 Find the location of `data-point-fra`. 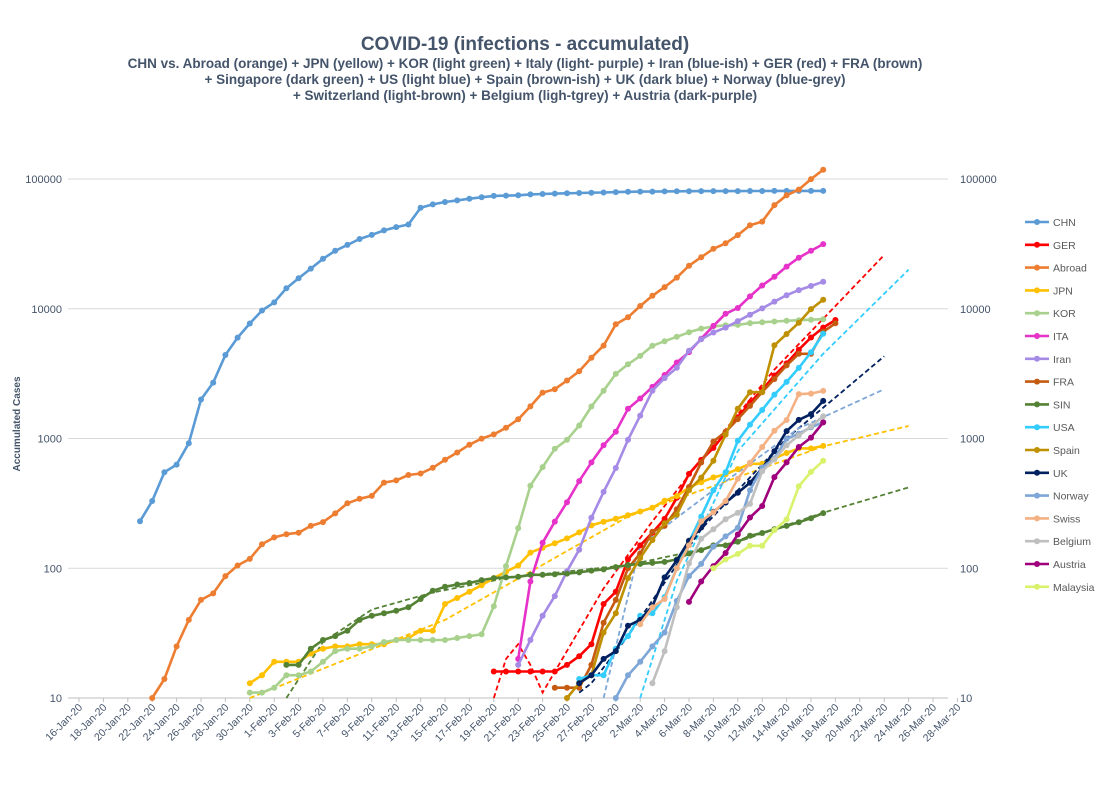

data-point-fra is located at coordinates (615, 599).